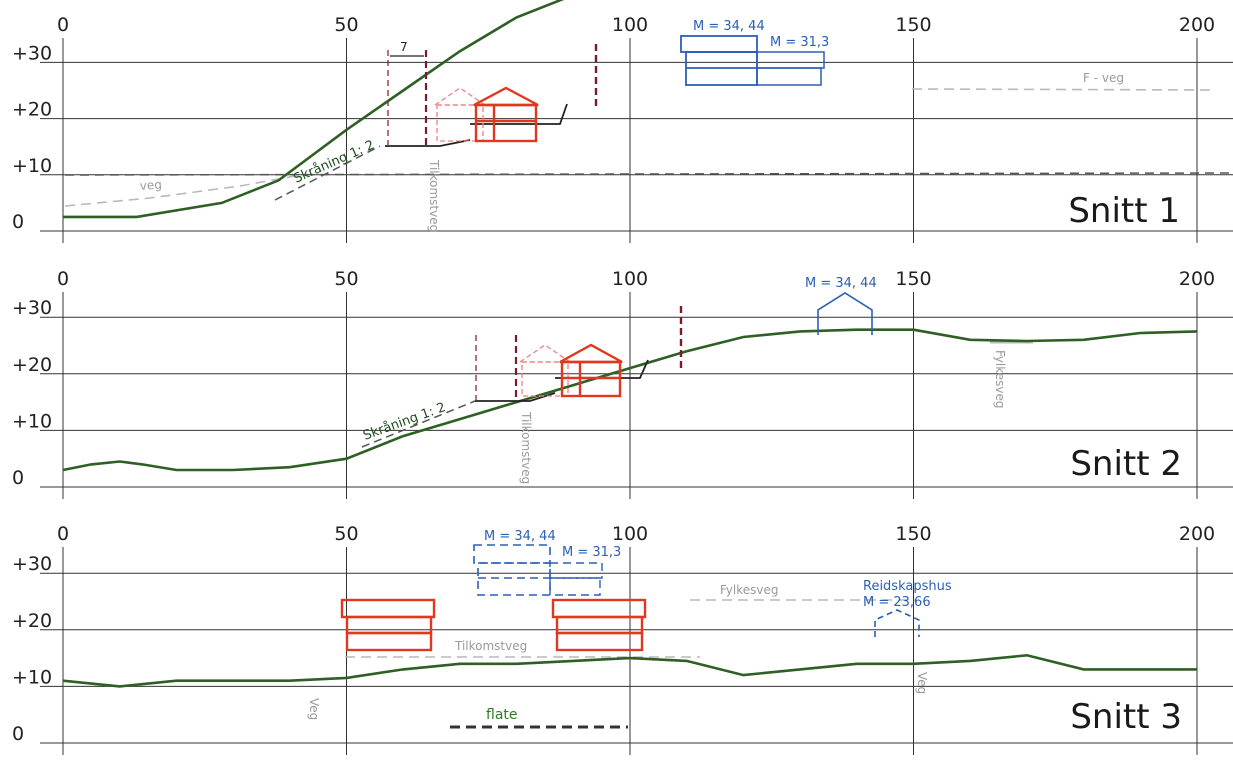  What do you see at coordinates (1124, 211) in the screenshot?
I see `section-title-snitt-1: Snitt 1` at bounding box center [1124, 211].